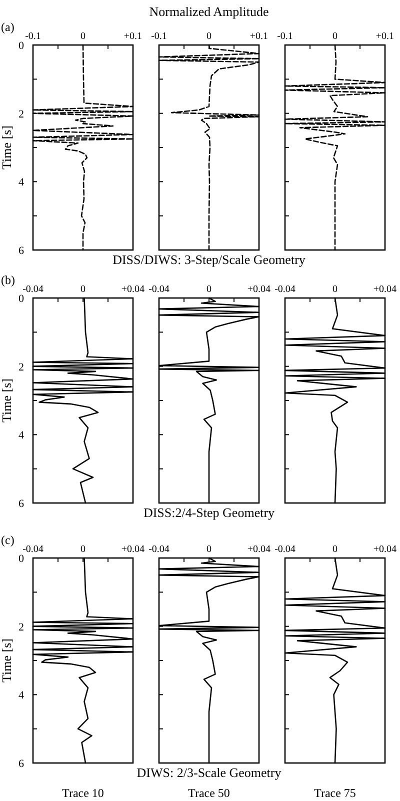 The image size is (400, 801). Describe the element at coordinates (83, 793) in the screenshot. I see `x-axis-title: Trace 10` at that location.